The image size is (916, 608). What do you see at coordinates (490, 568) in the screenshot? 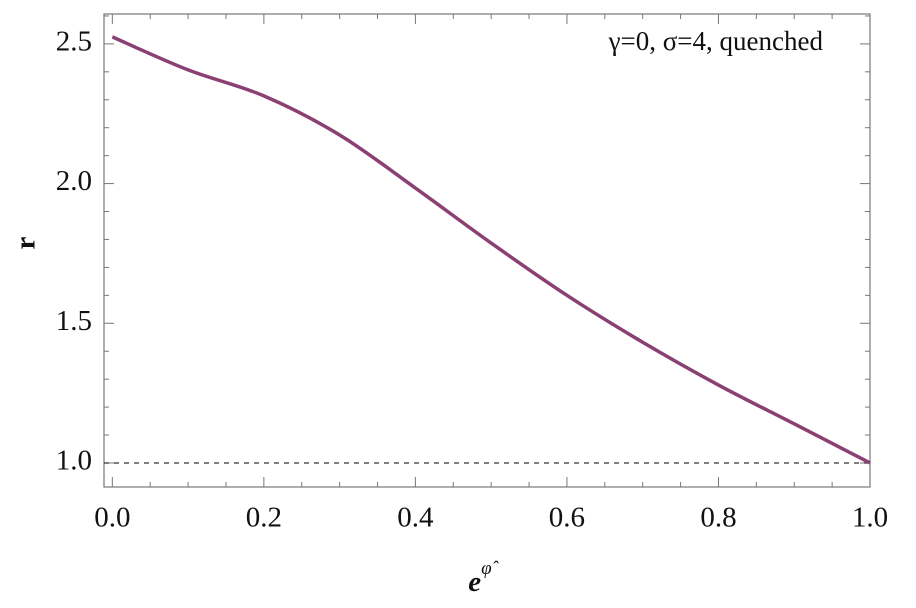
I see `x-label-superscript: φ̂` at bounding box center [490, 568].